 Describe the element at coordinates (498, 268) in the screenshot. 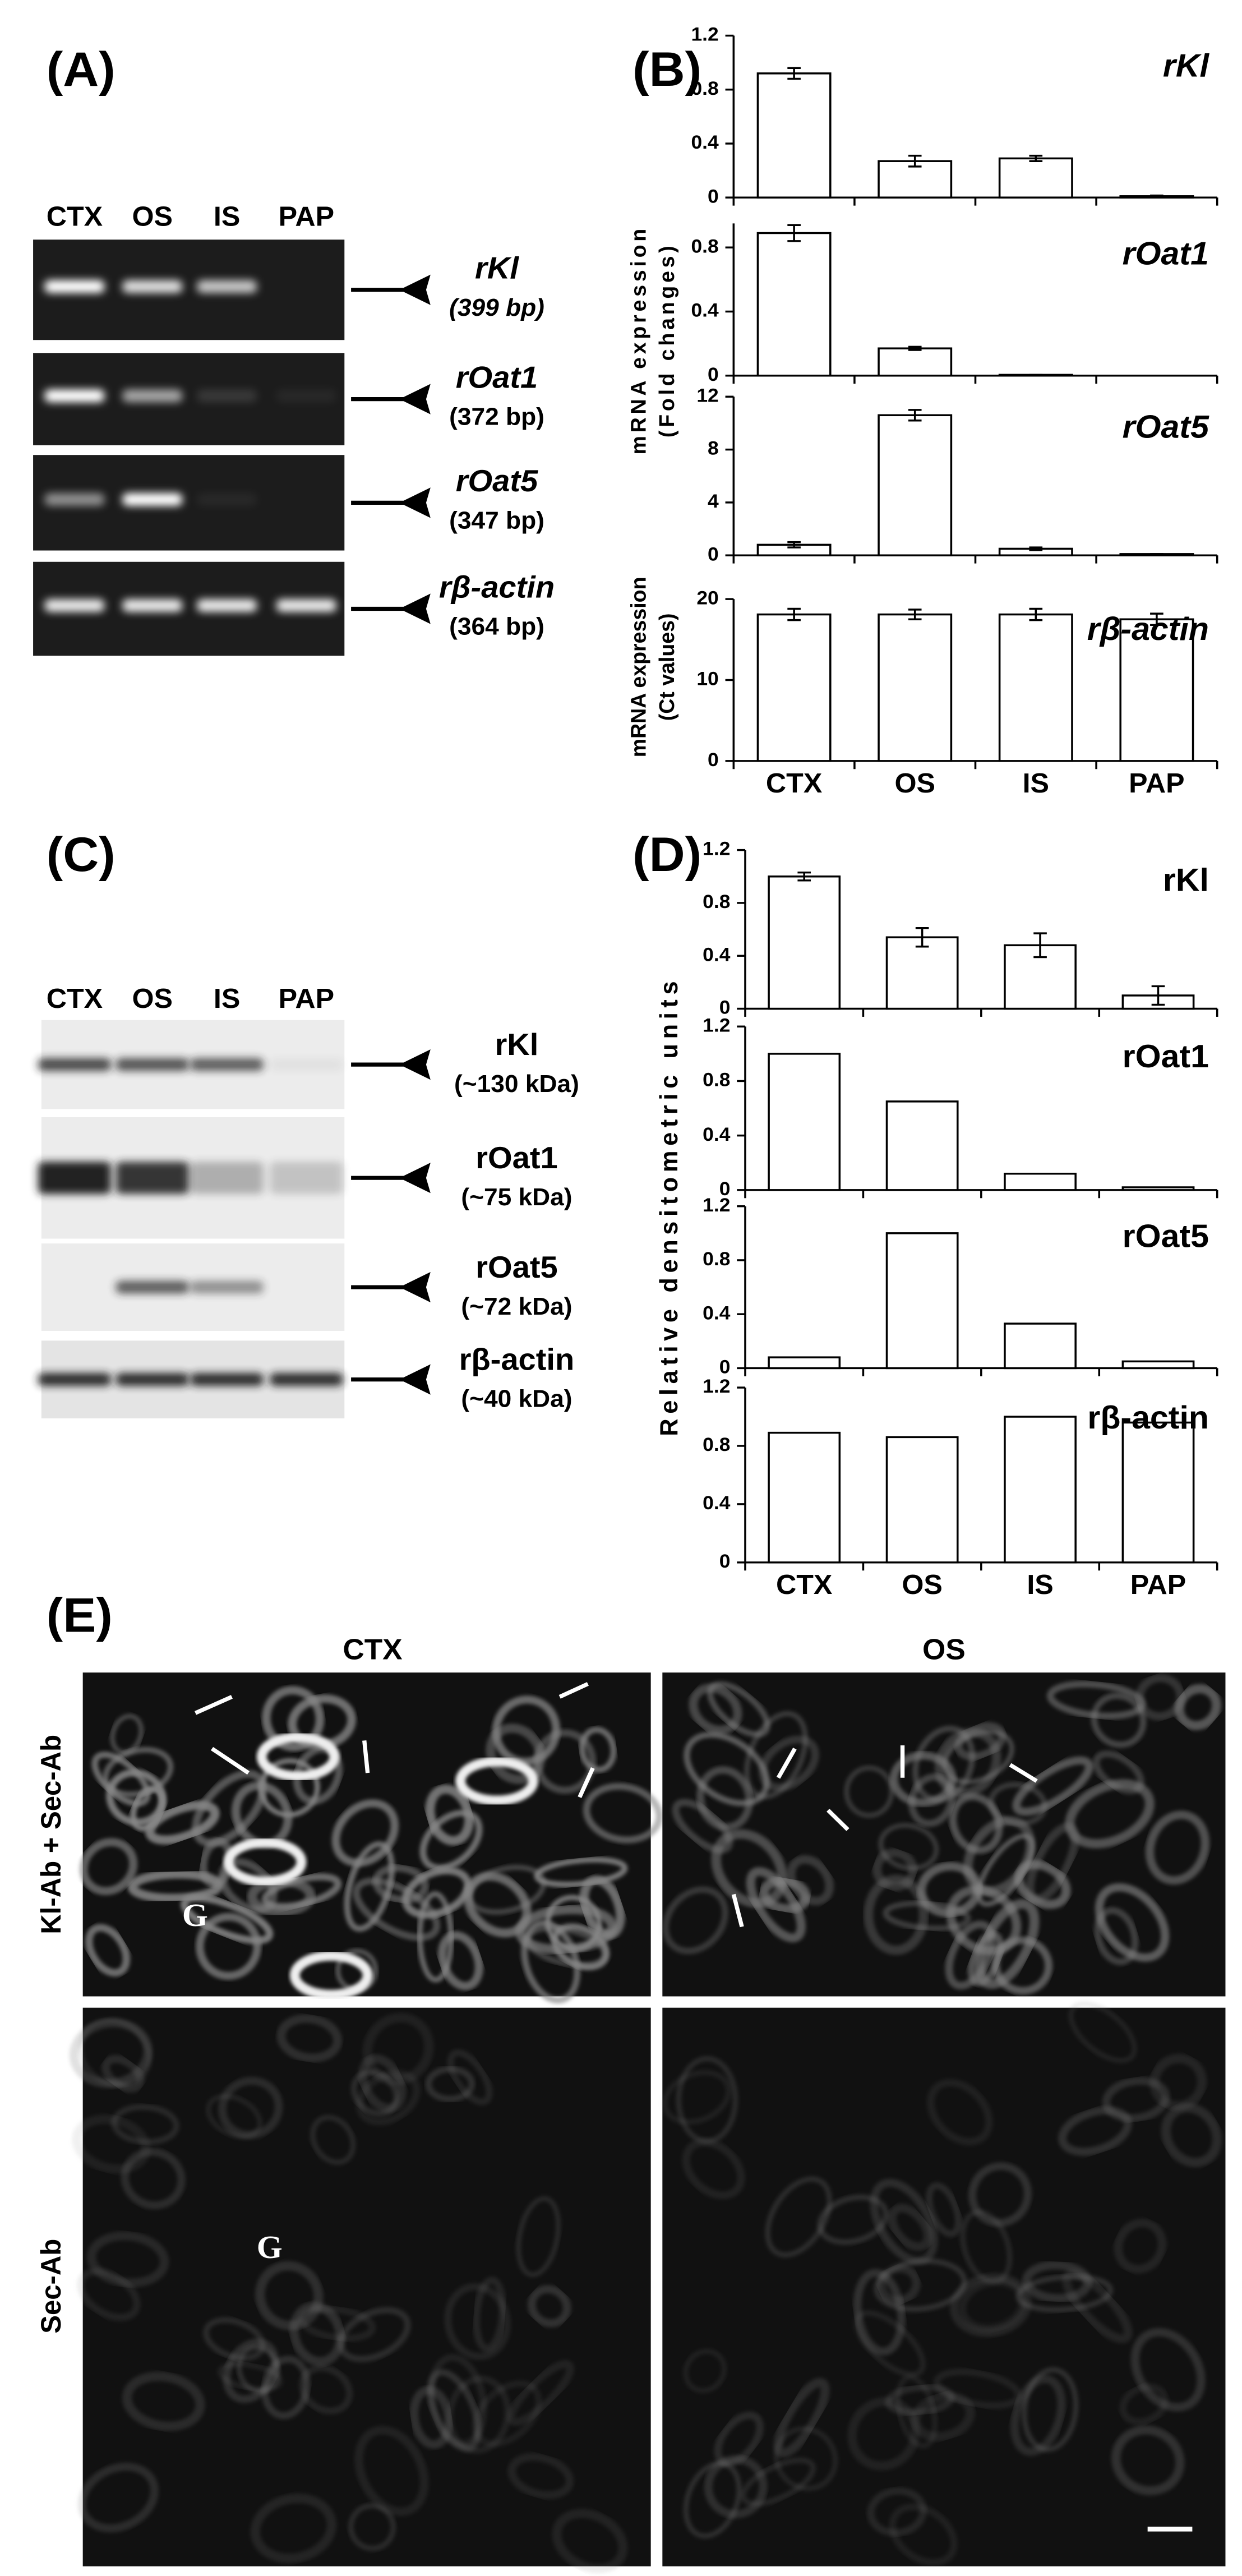

I see `band-name: rKl` at that location.